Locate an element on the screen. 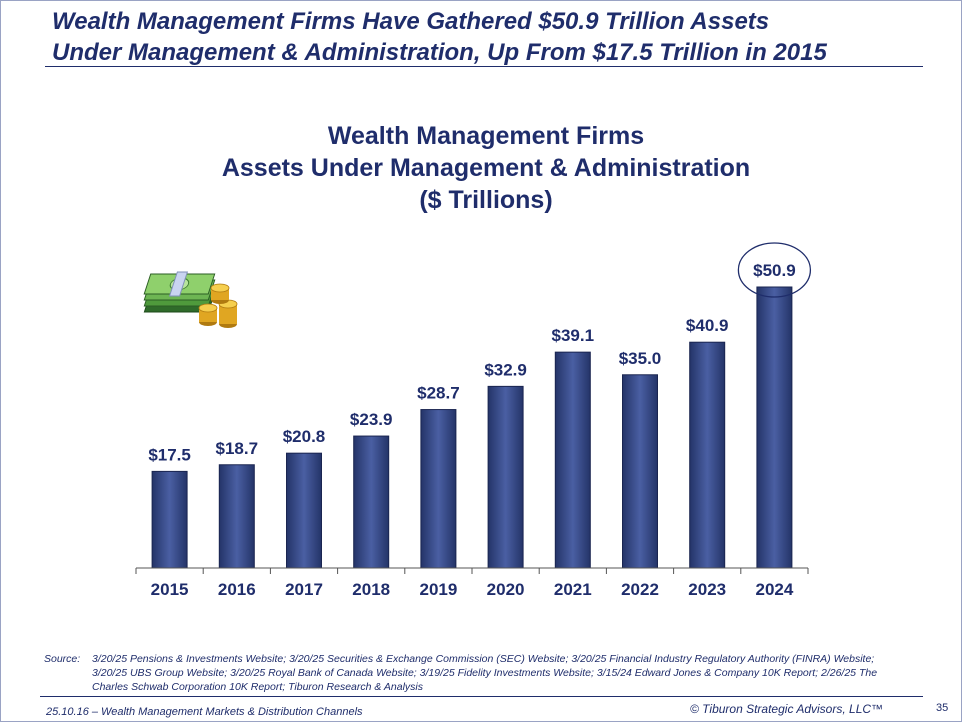  bar-2024 is located at coordinates (774, 427).